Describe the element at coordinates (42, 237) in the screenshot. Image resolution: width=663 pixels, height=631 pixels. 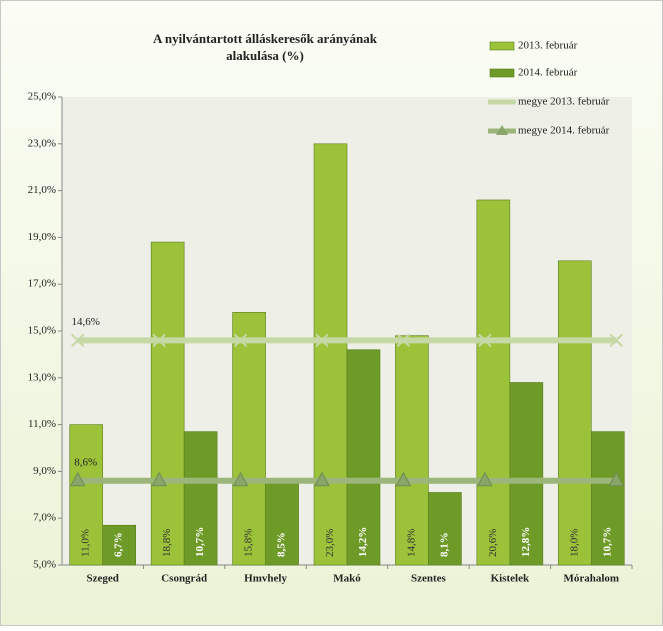
I see `y-tick-label: 19,0%` at that location.